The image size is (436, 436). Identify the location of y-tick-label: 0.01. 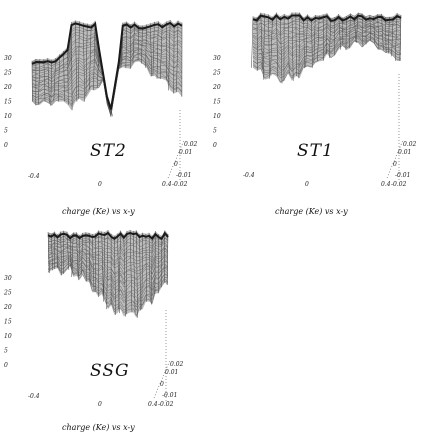
(171, 372).